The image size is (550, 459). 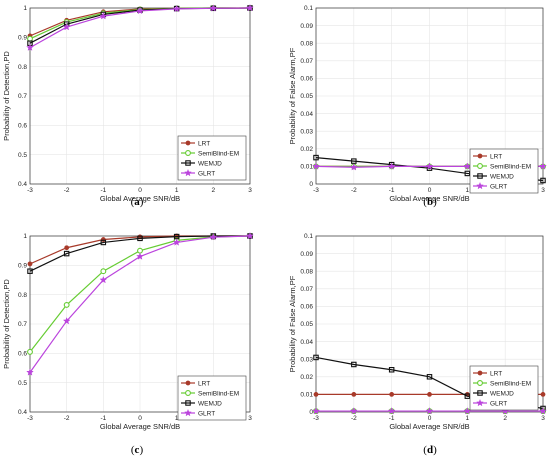 What do you see at coordinates (22, 266) in the screenshot?
I see `y-tick-label: 0.9` at bounding box center [22, 266].